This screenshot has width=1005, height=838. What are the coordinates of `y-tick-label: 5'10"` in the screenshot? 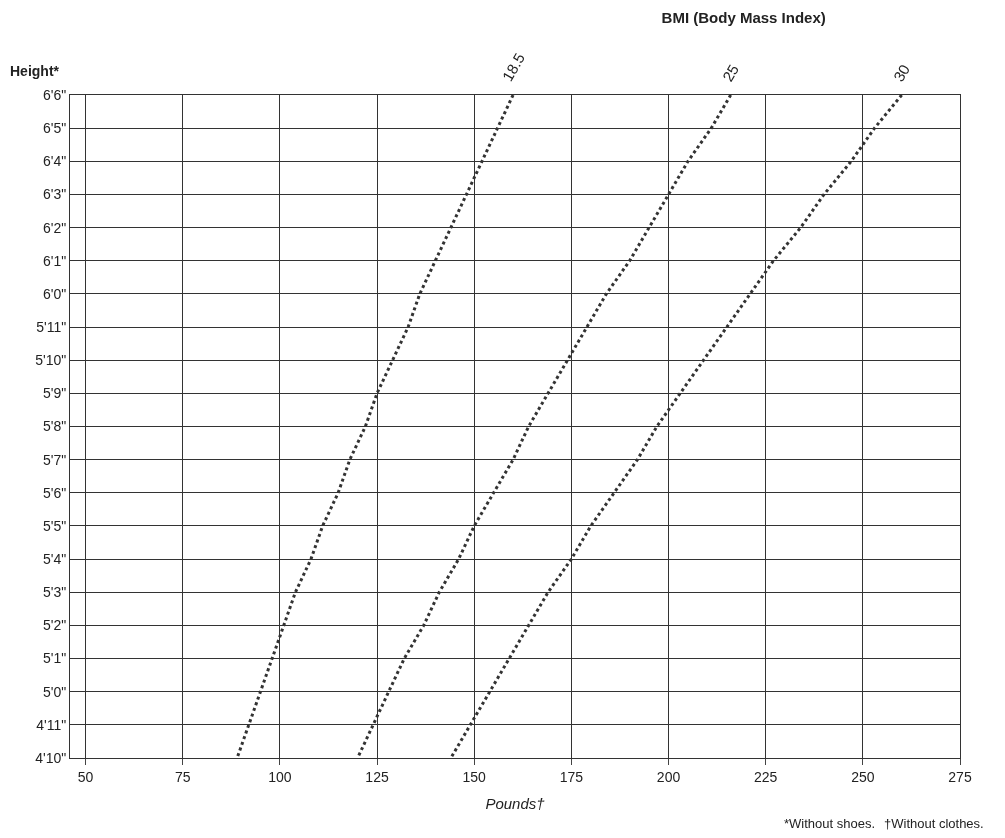 It's located at (51, 360).